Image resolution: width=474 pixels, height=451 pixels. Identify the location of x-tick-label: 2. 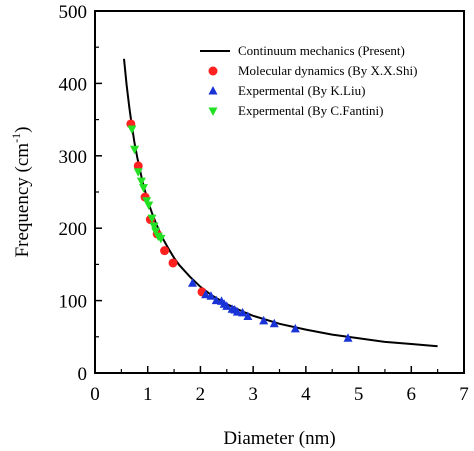
(201, 394).